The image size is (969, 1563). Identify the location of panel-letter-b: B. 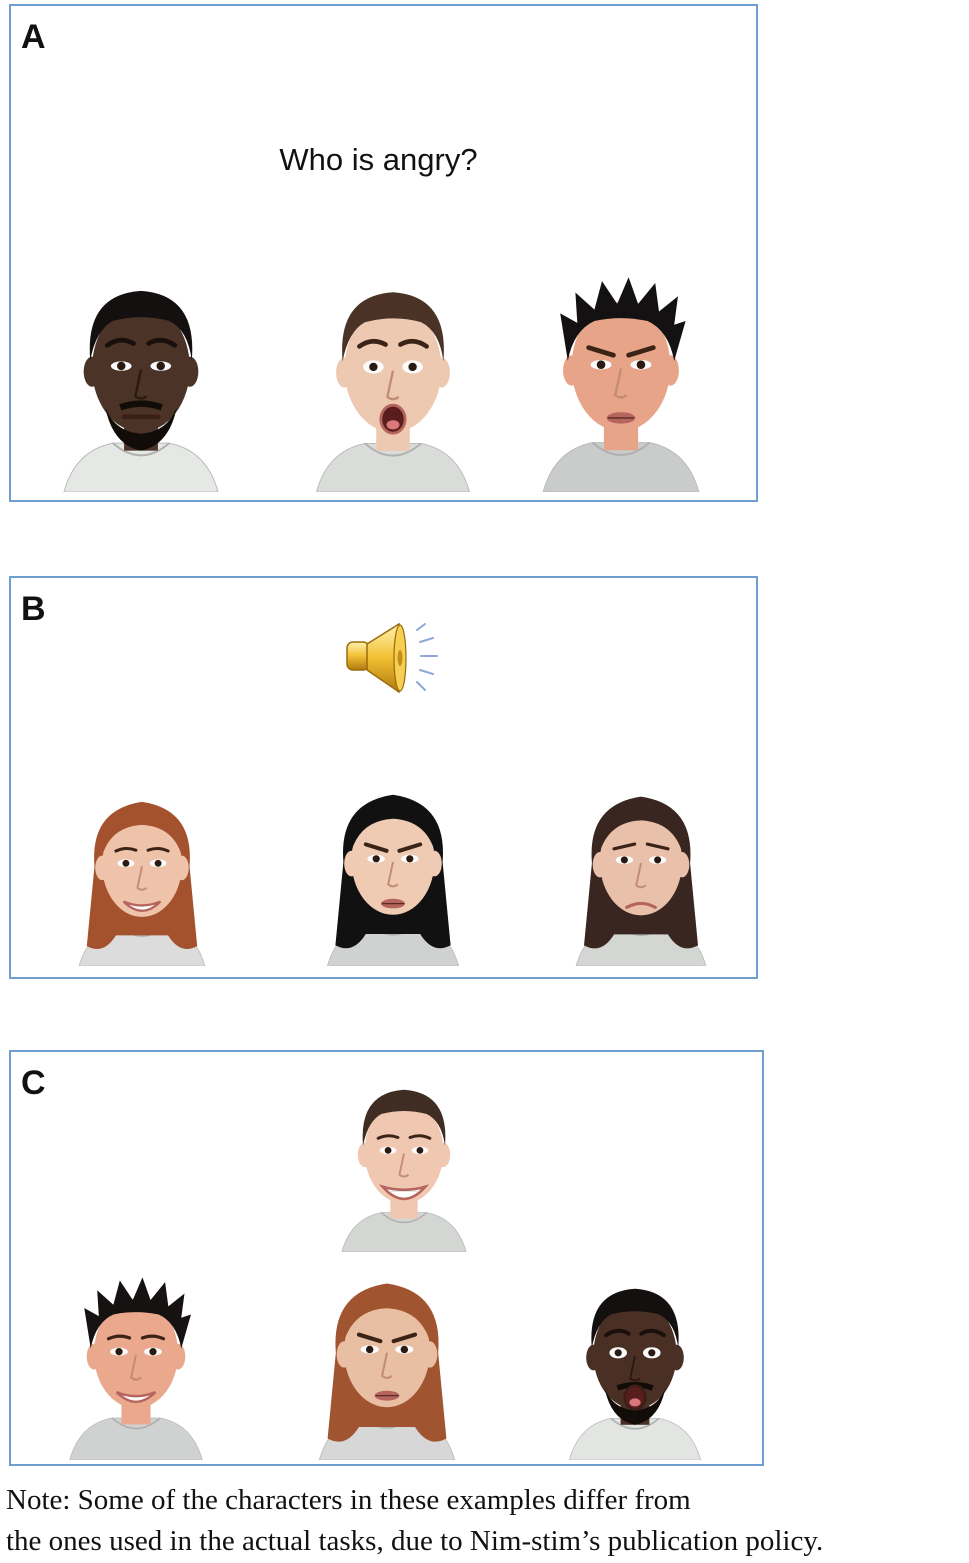
(33, 609).